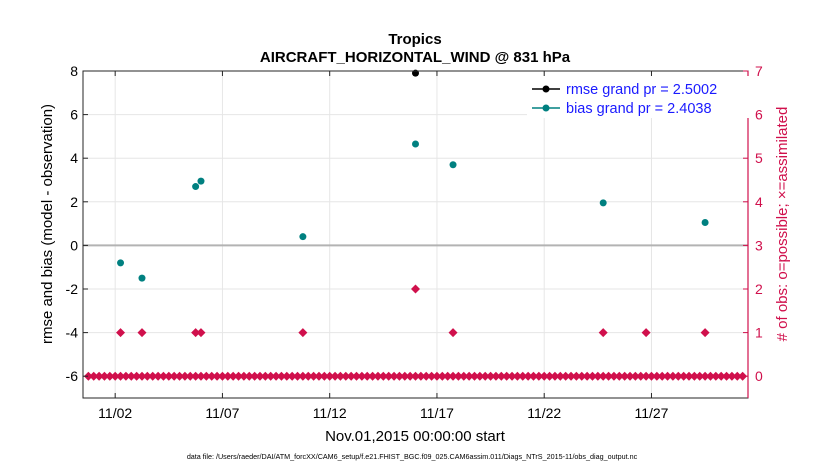  What do you see at coordinates (759, 376) in the screenshot?
I see `y-tick-label-right: 0` at bounding box center [759, 376].